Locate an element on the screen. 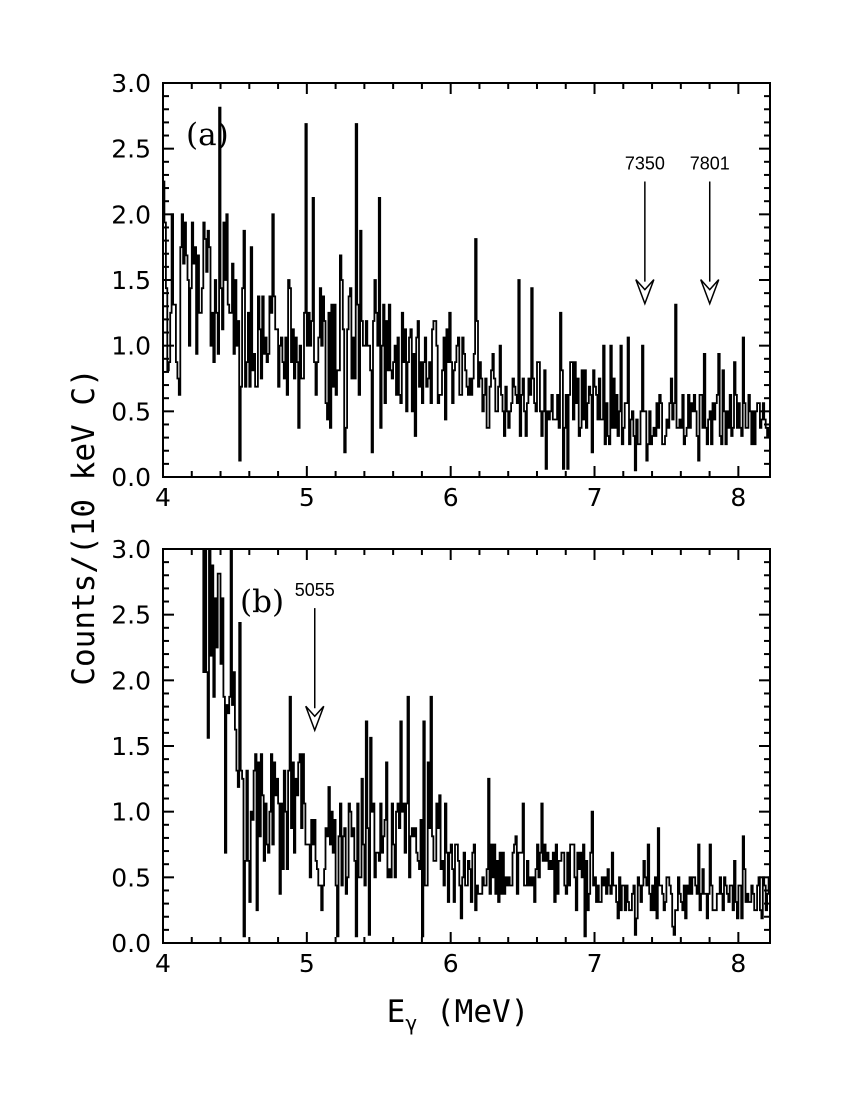 The width and height of the screenshot is (850, 1100). y-axis-title: Counts/(10 keV C) is located at coordinates (84, 526).